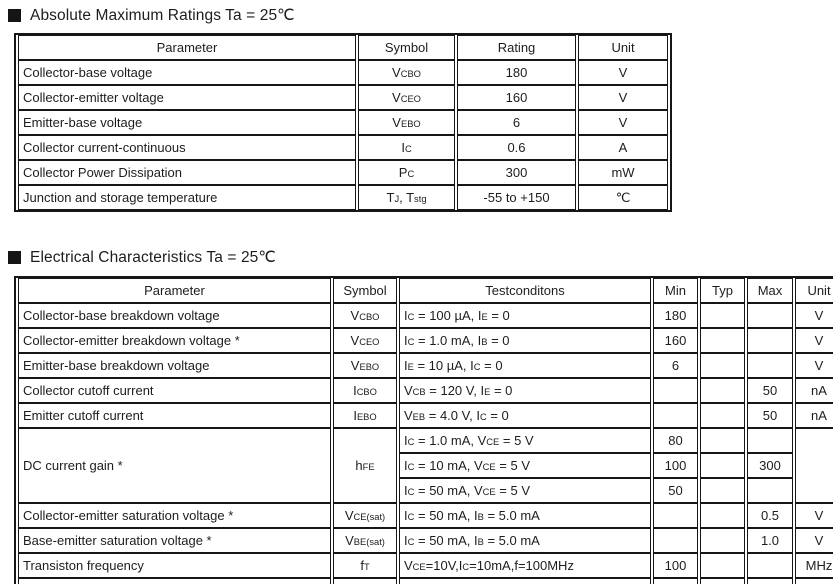  Describe the element at coordinates (516, 72) in the screenshot. I see `rating-cell: 180` at that location.